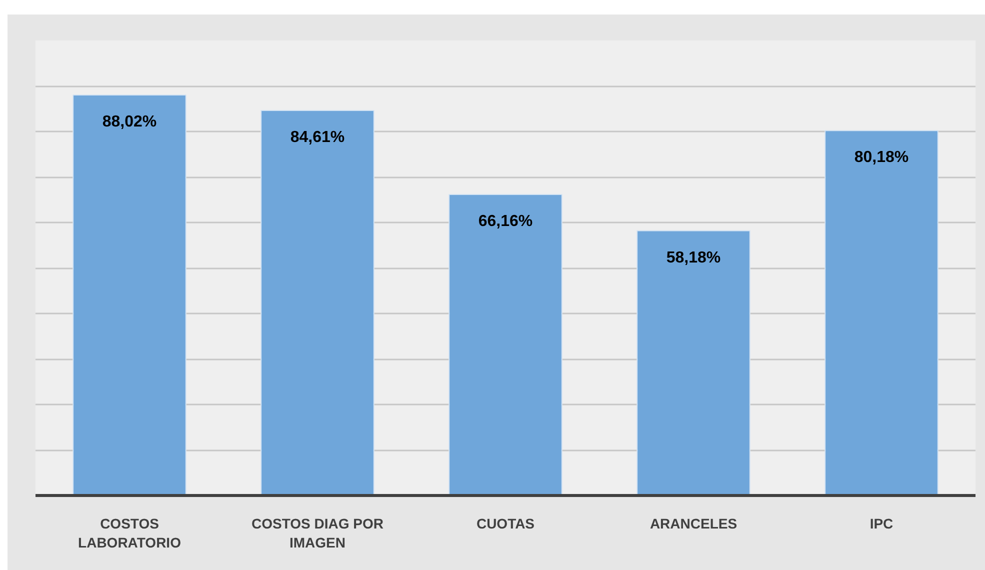 This screenshot has height=570, width=985. What do you see at coordinates (693, 257) in the screenshot?
I see `data-label: 58,18%` at bounding box center [693, 257].